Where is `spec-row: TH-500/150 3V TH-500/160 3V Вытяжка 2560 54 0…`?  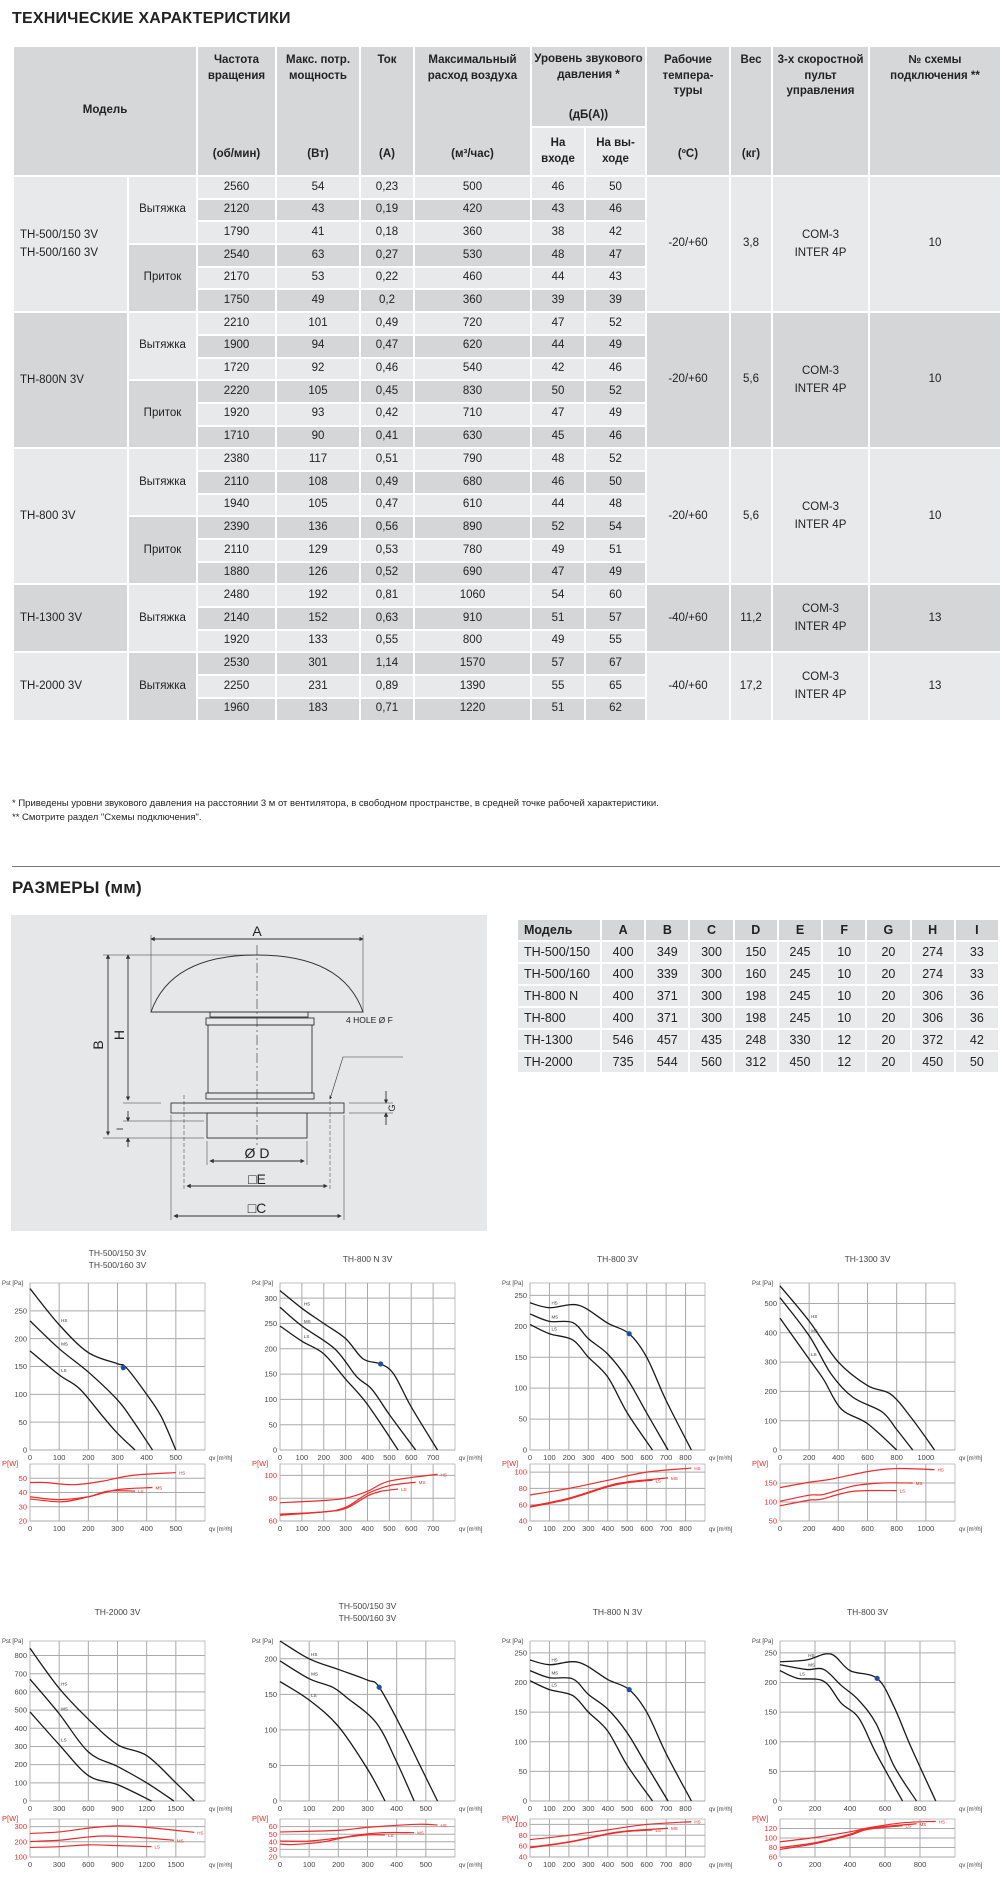
spec-row: TH-500/150 3V TH-500/160 3V Вытяжка 2560 54 0… is located at coordinates (506, 244).